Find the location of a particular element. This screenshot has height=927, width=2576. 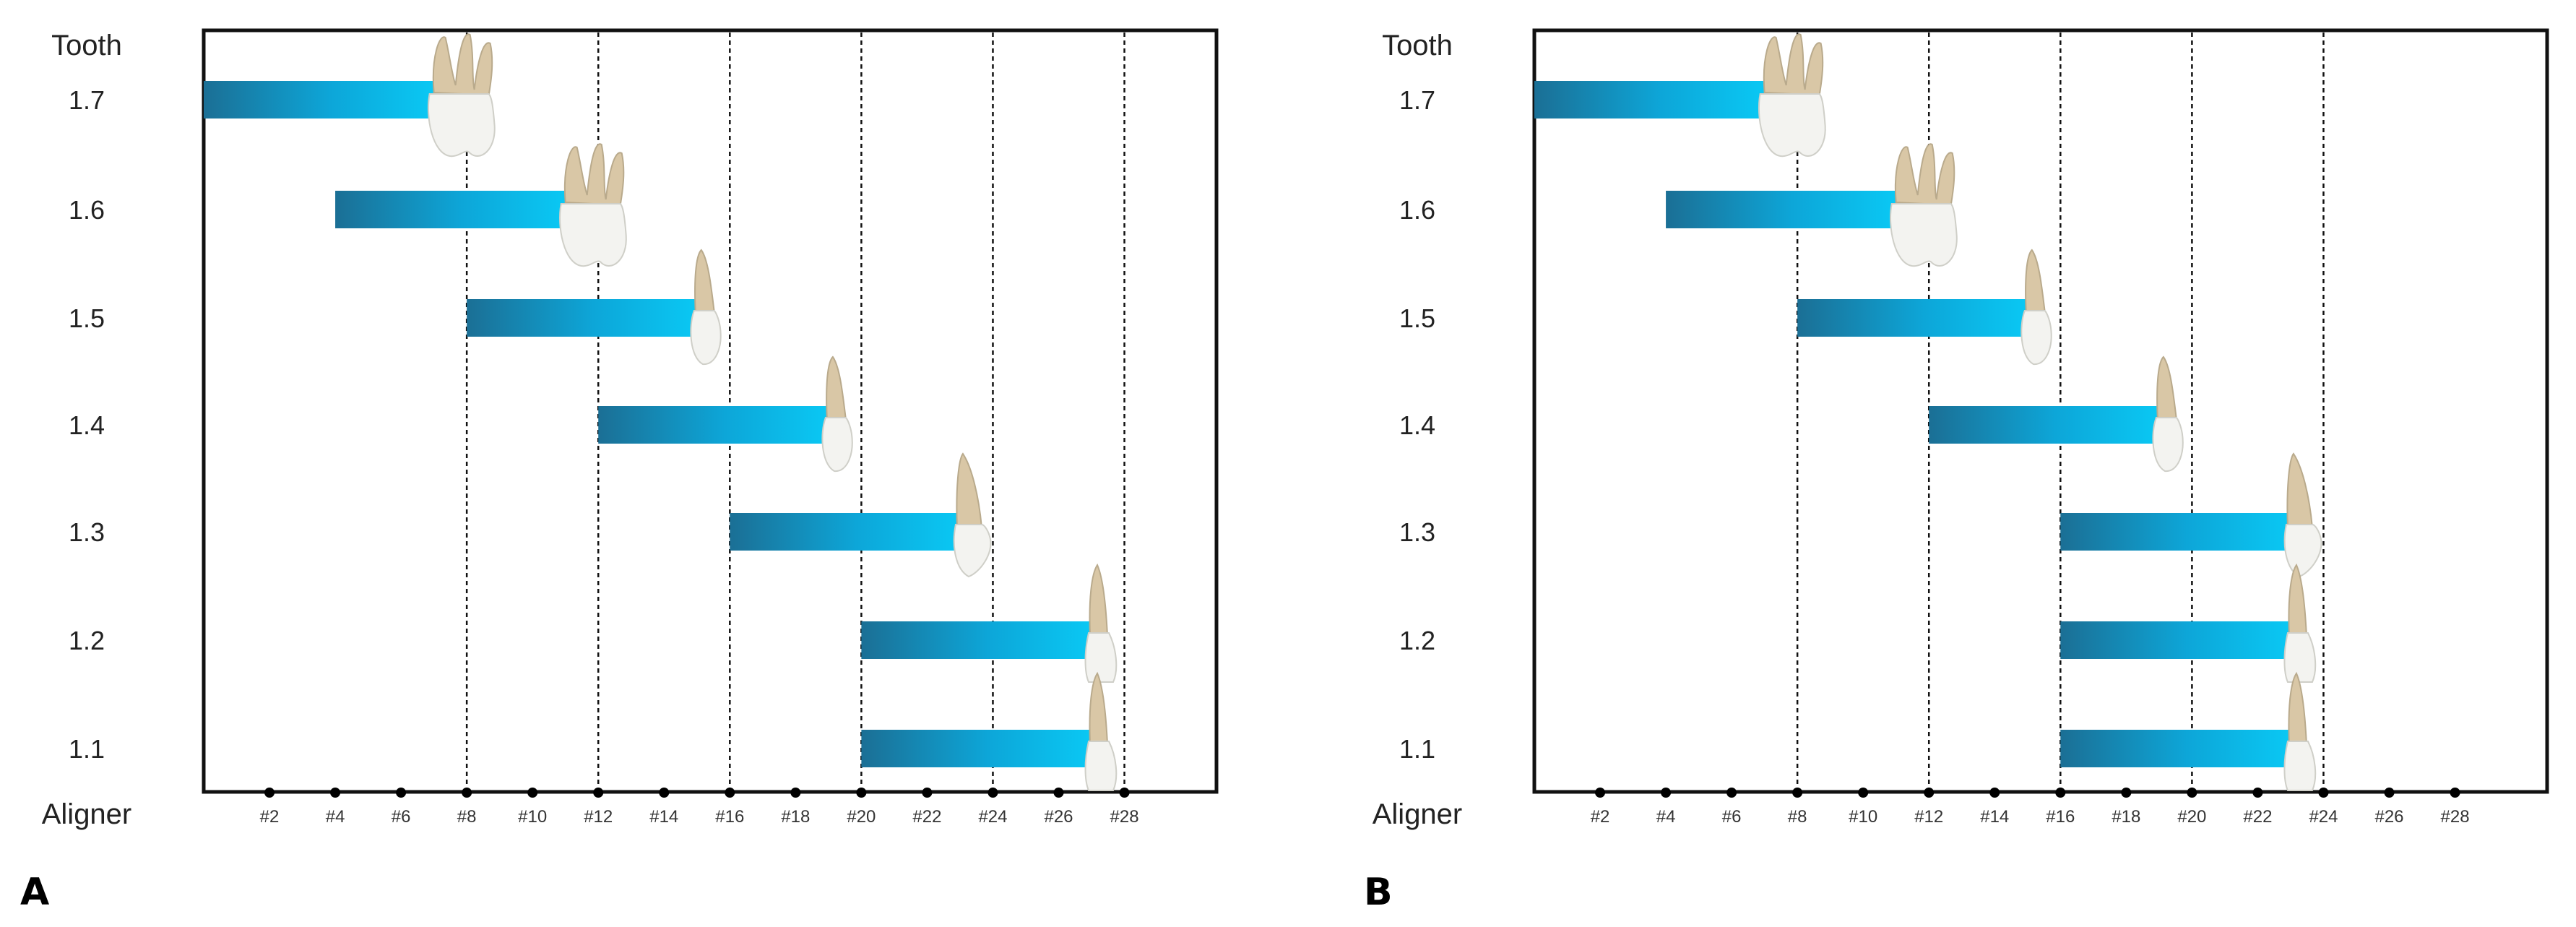

tooth-row-label: 1.7 is located at coordinates (1417, 100).